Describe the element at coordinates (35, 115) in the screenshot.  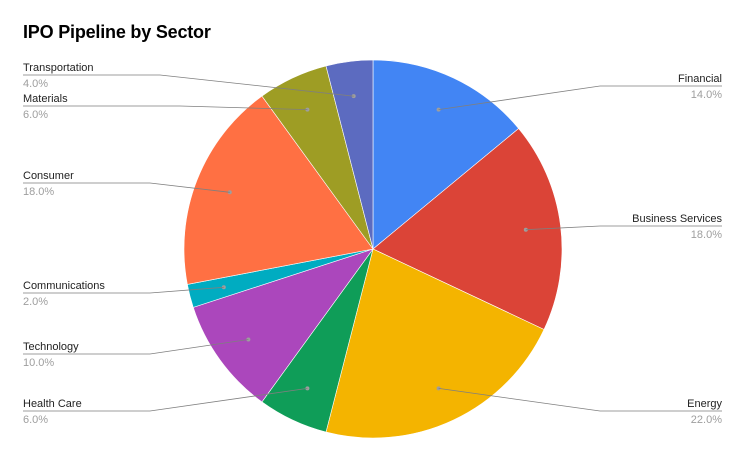
I see `slice-percent-materials: 6.0%` at that location.